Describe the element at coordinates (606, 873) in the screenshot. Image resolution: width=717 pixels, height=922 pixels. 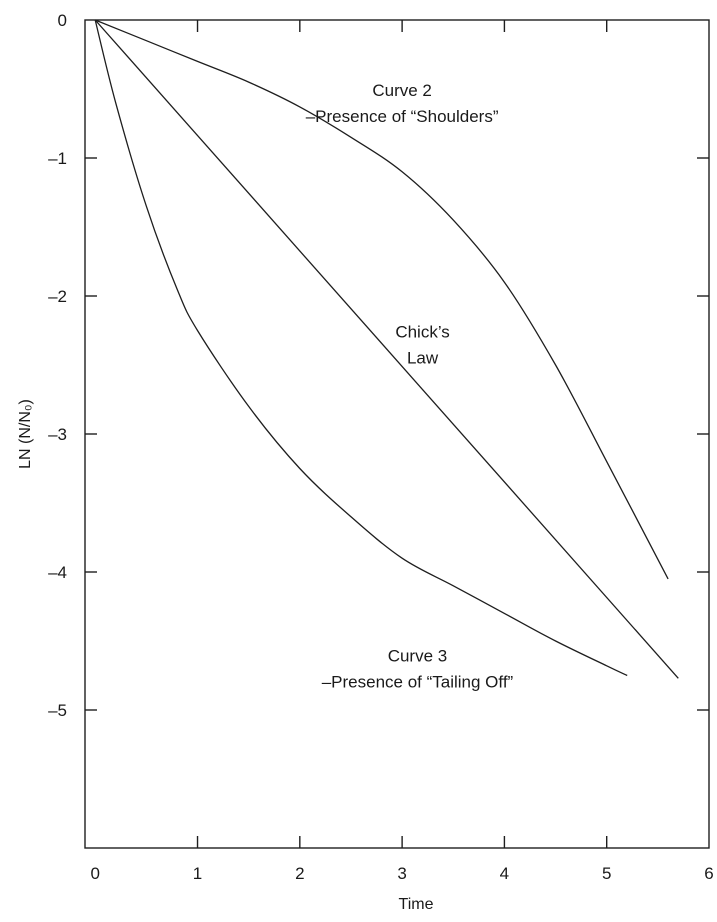
I see `x-tick-label: 5` at that location.